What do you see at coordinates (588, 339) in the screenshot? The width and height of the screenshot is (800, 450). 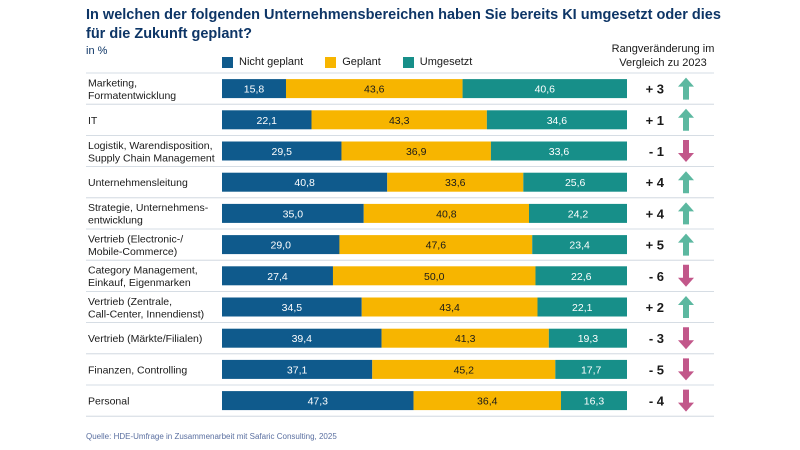 I see `data-label: 19,3` at bounding box center [588, 339].